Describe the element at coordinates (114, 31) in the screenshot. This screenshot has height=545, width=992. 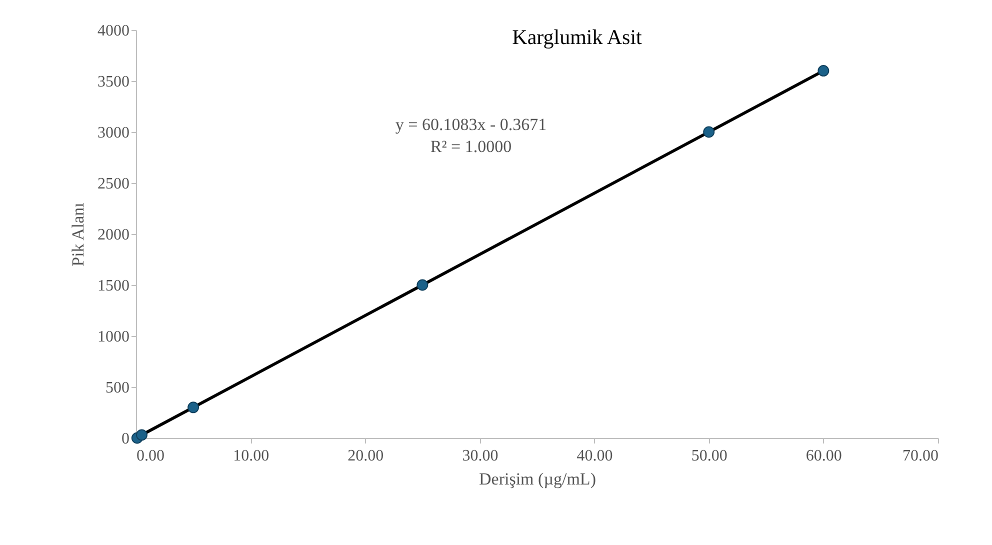
I see `y-tick-label: 4000` at that location.